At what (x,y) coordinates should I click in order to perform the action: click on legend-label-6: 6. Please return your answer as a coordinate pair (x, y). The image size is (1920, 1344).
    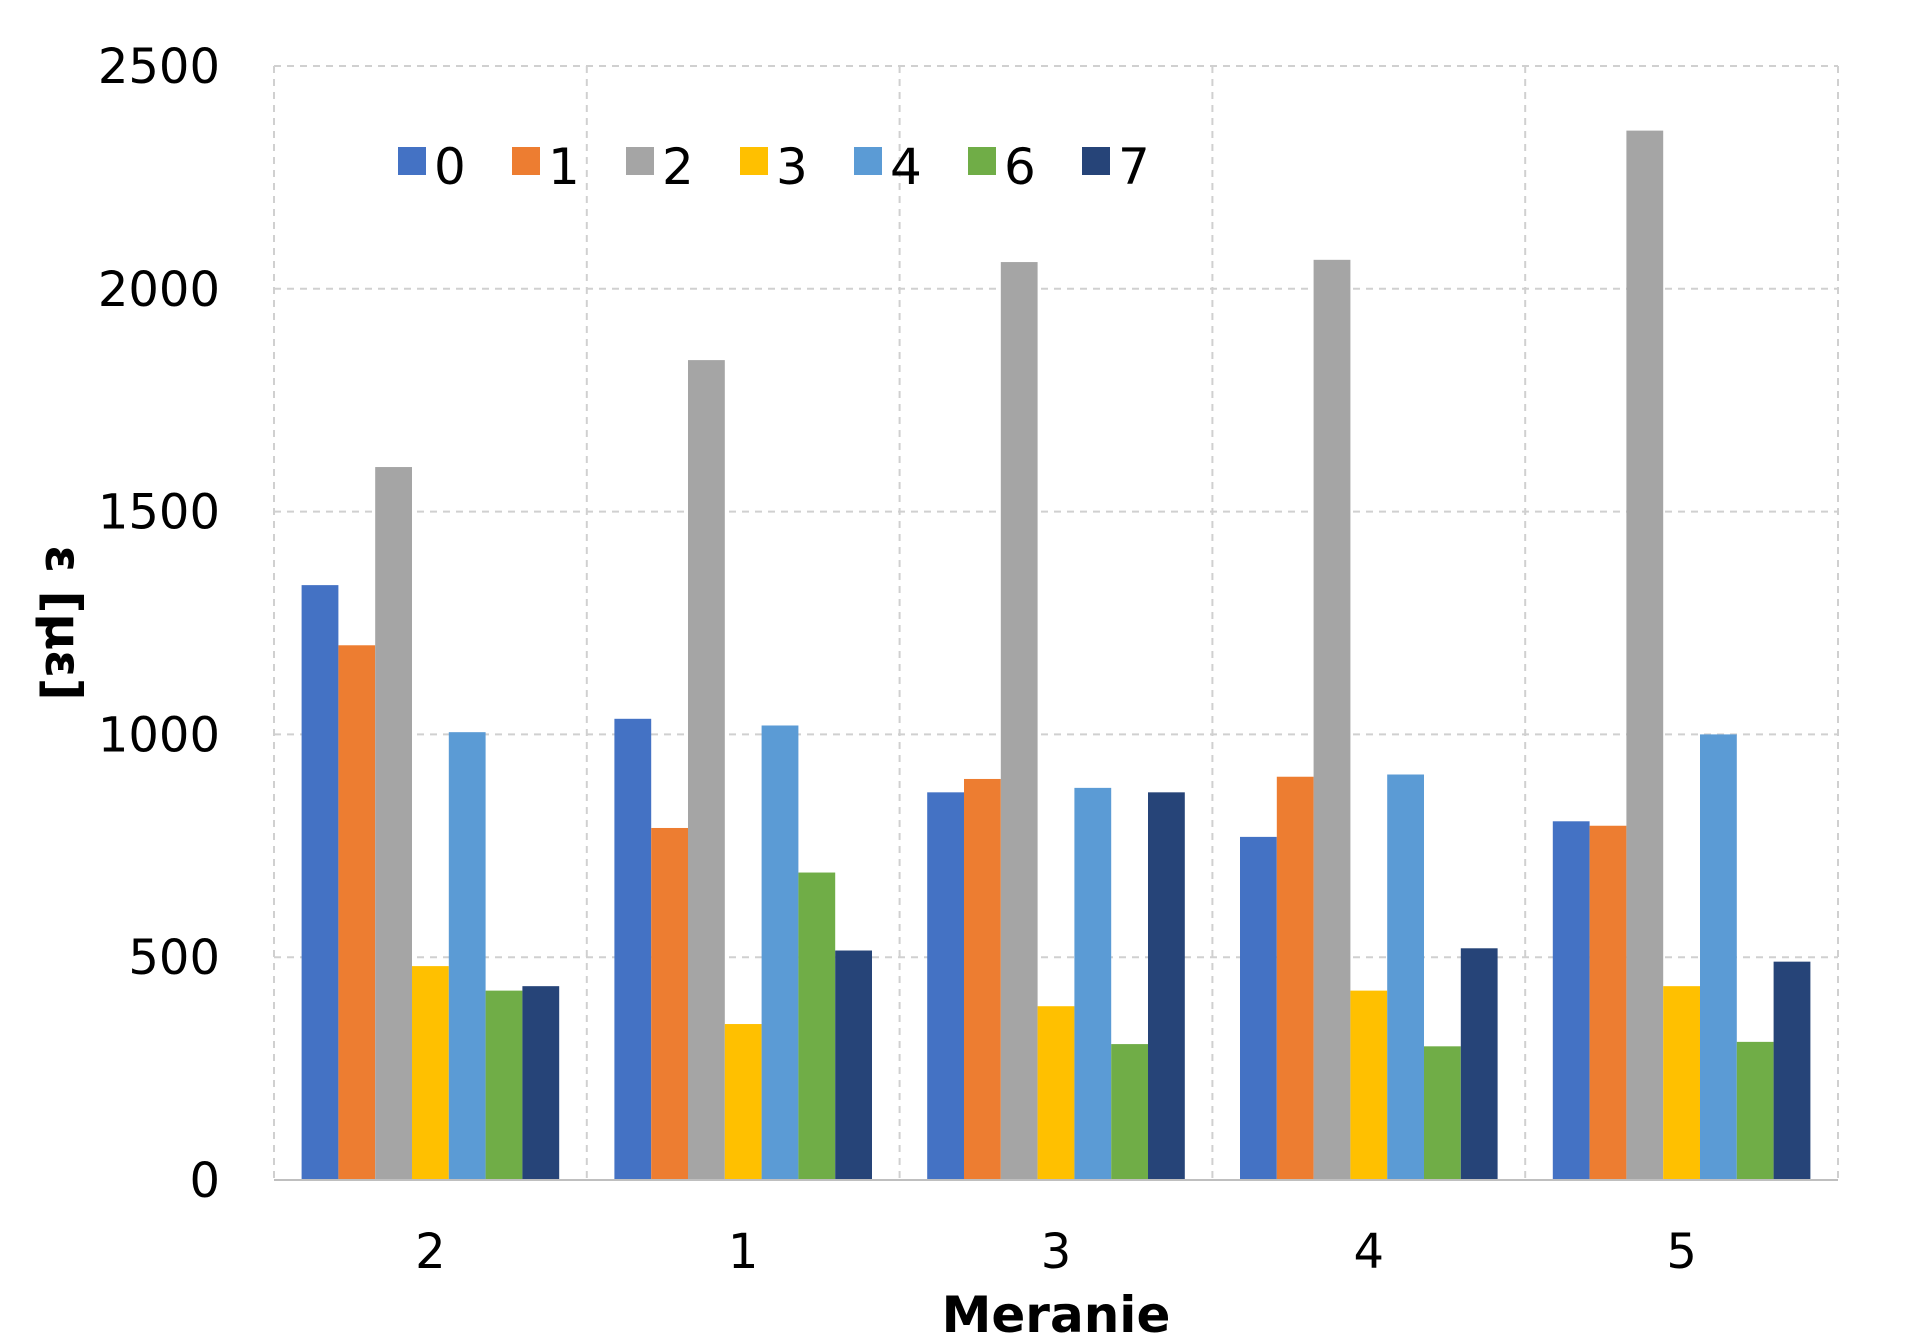
    Looking at the image, I should click on (1020, 167).